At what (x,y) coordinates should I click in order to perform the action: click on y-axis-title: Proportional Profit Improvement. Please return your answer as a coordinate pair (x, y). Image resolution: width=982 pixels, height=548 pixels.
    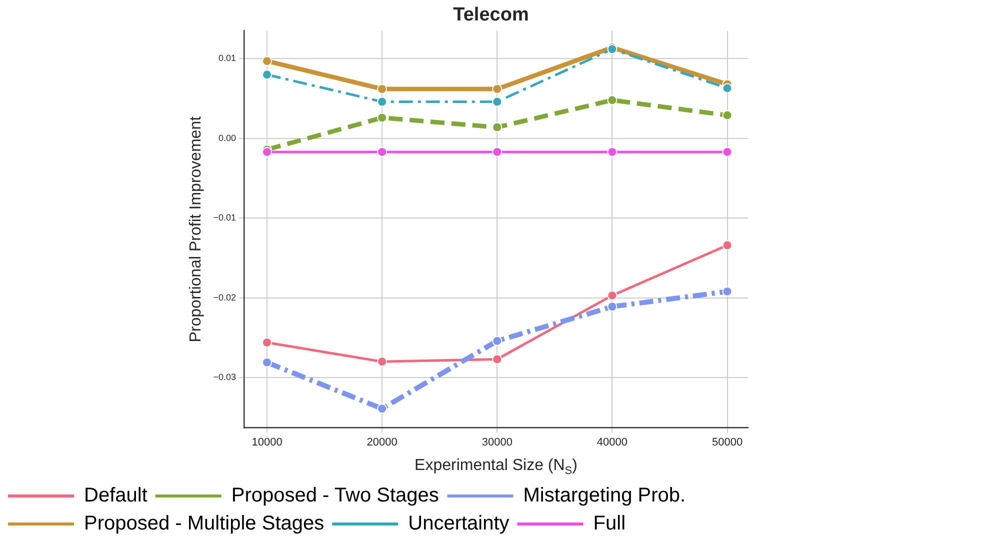
    Looking at the image, I should click on (195, 229).